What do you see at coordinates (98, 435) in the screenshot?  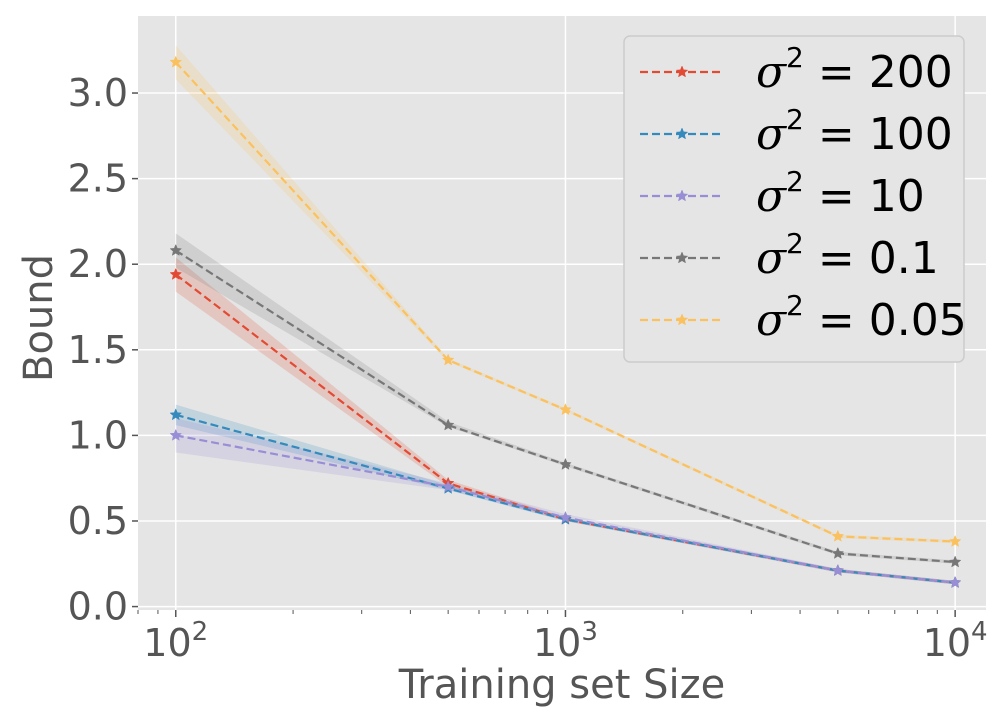 I see `y-tick-label: 1.0` at bounding box center [98, 435].